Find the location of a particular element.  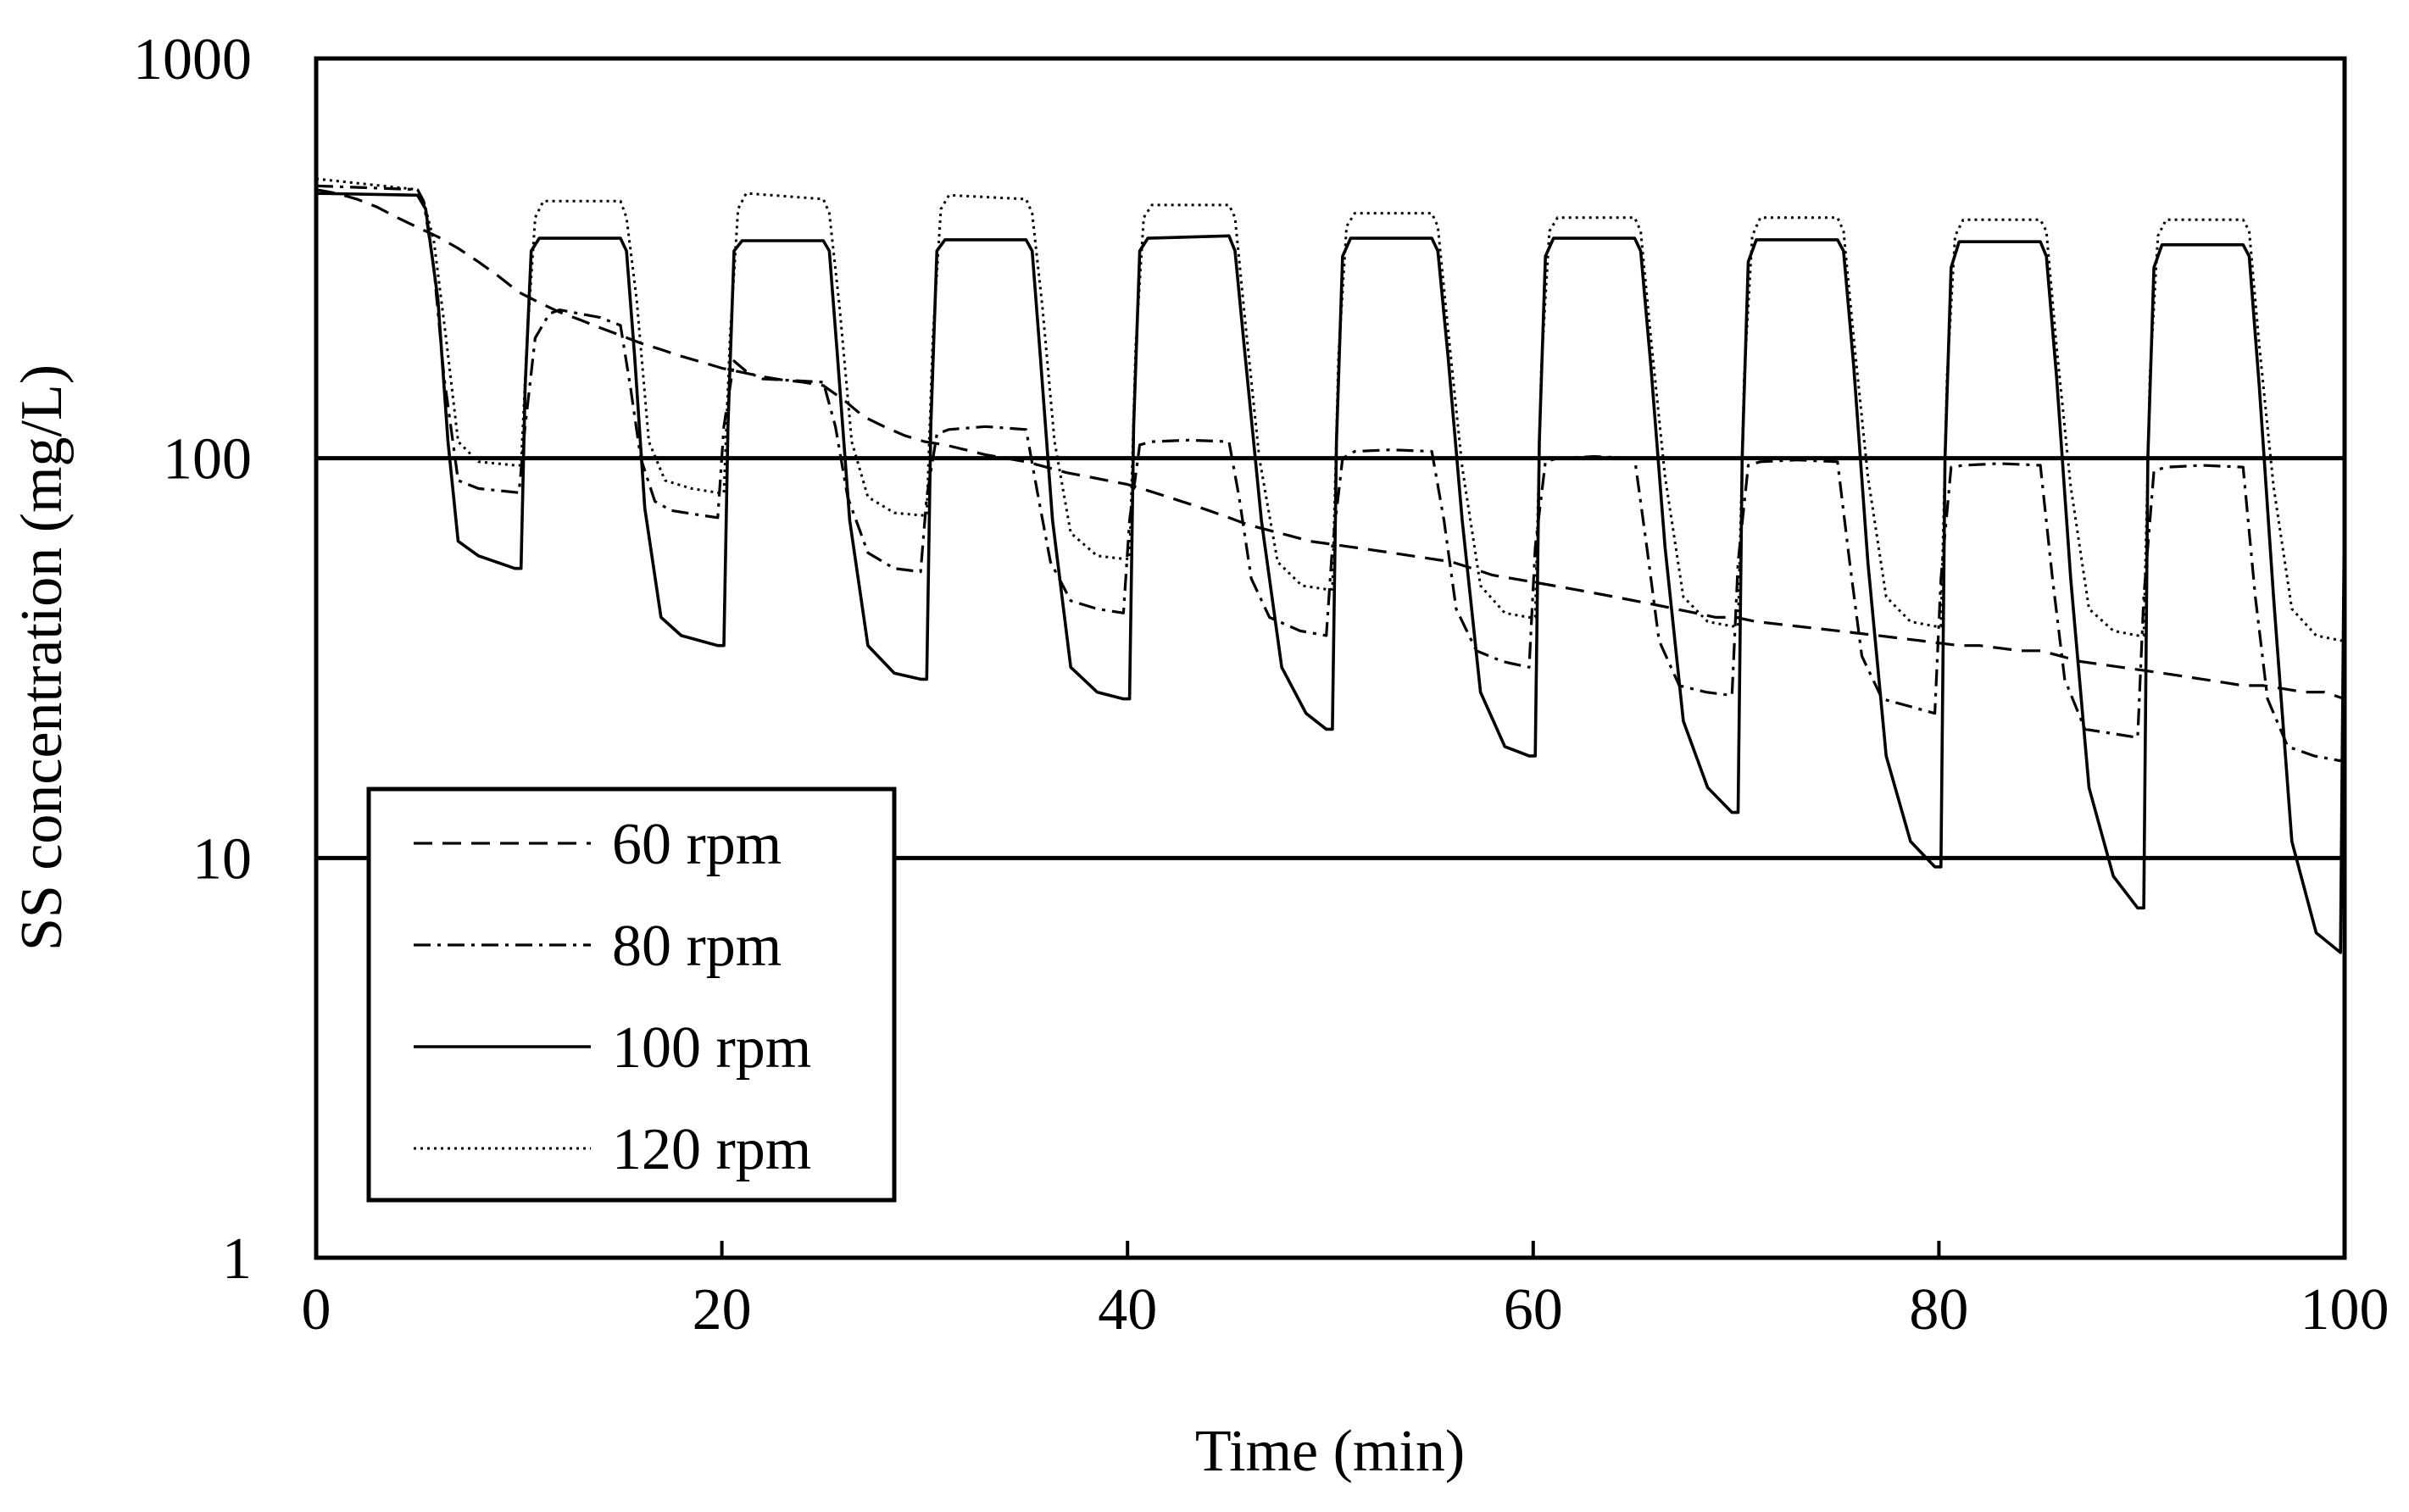

legend-box is located at coordinates (631, 995).